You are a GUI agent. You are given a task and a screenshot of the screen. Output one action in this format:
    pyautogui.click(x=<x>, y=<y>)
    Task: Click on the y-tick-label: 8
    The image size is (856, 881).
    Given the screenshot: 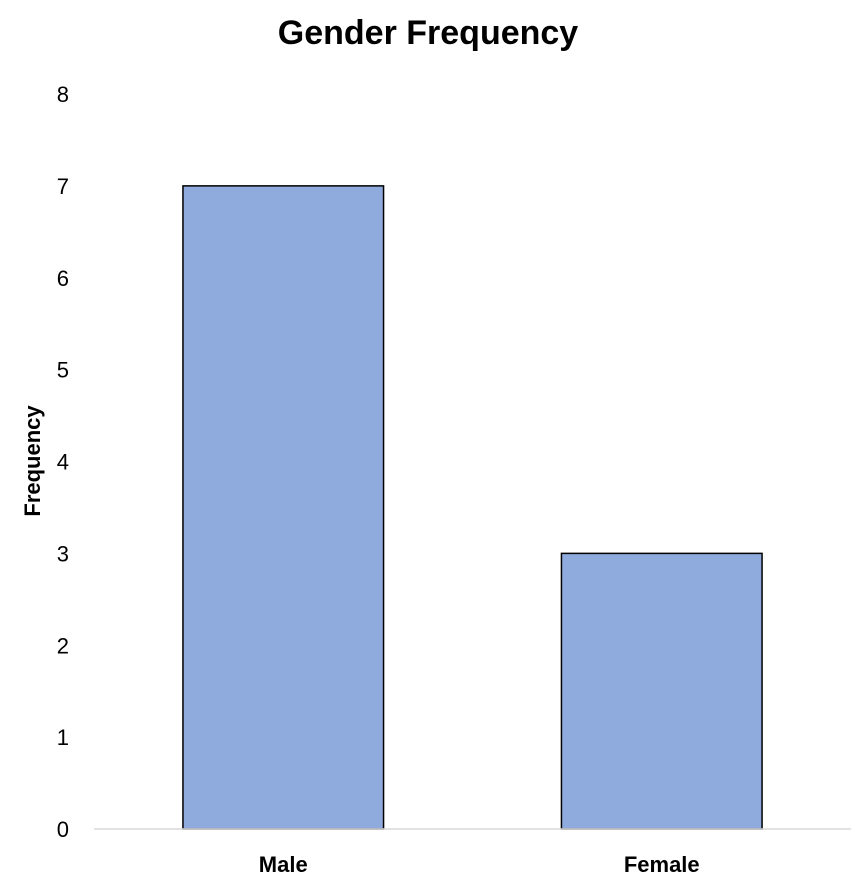 What is the action you would take?
    pyautogui.click(x=63, y=94)
    